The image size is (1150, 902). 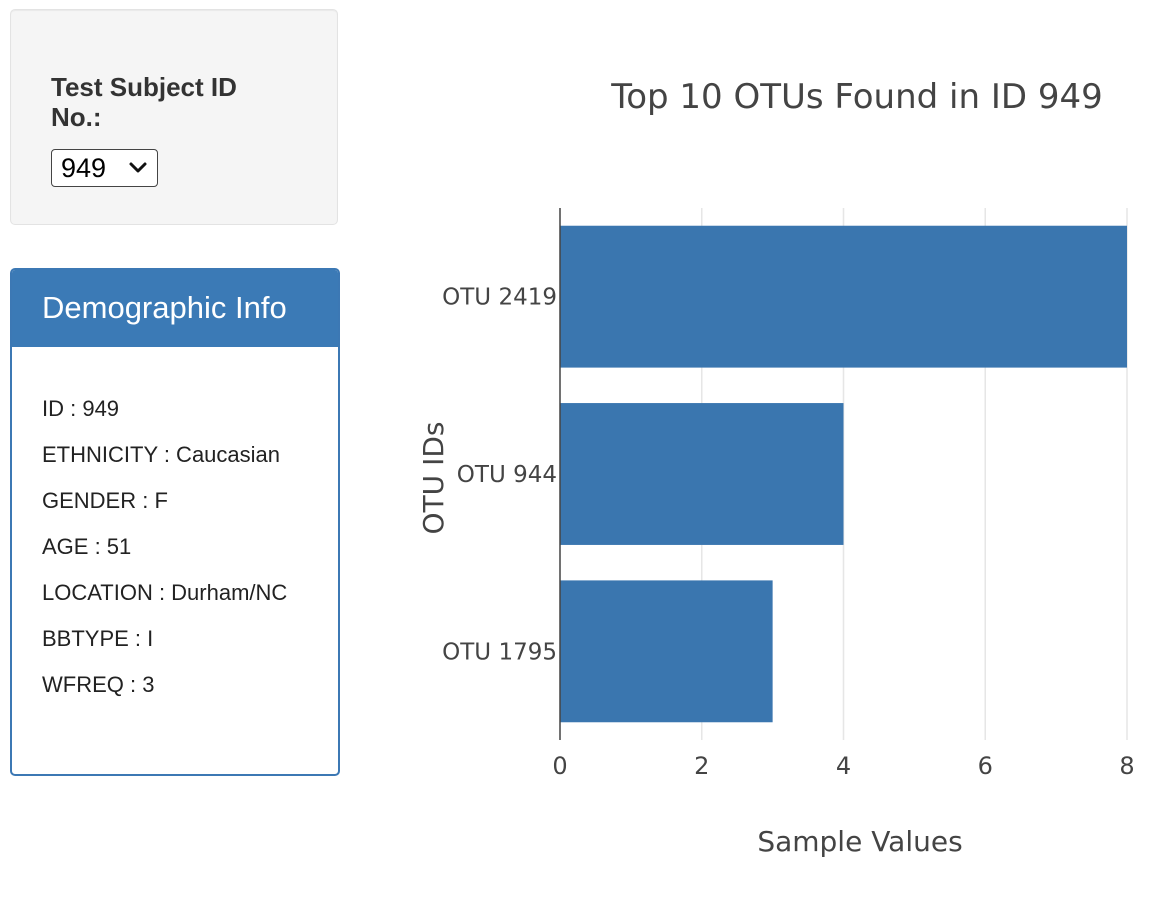 I want to click on info-id: ID : 949, so click(x=81, y=408).